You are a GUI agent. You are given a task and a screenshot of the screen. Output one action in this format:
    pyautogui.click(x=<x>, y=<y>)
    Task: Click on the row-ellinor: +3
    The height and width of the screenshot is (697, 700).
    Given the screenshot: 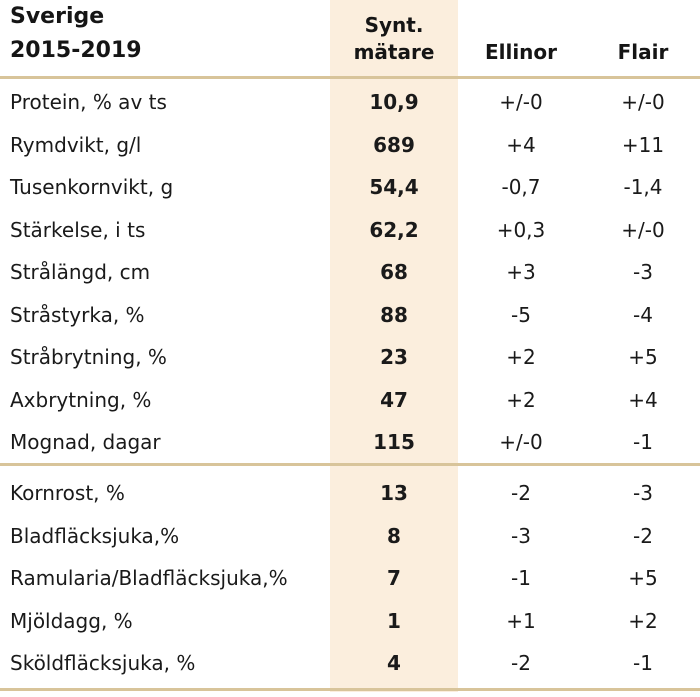 What is the action you would take?
    pyautogui.click(x=521, y=272)
    